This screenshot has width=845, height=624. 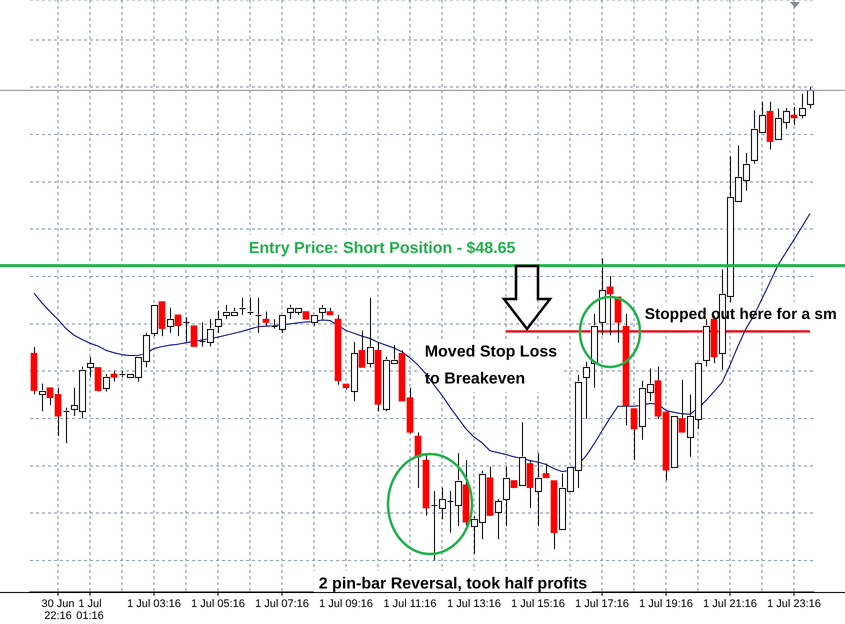 What do you see at coordinates (58, 610) in the screenshot?
I see `x-tick-label: 30 Jun 22:16` at bounding box center [58, 610].